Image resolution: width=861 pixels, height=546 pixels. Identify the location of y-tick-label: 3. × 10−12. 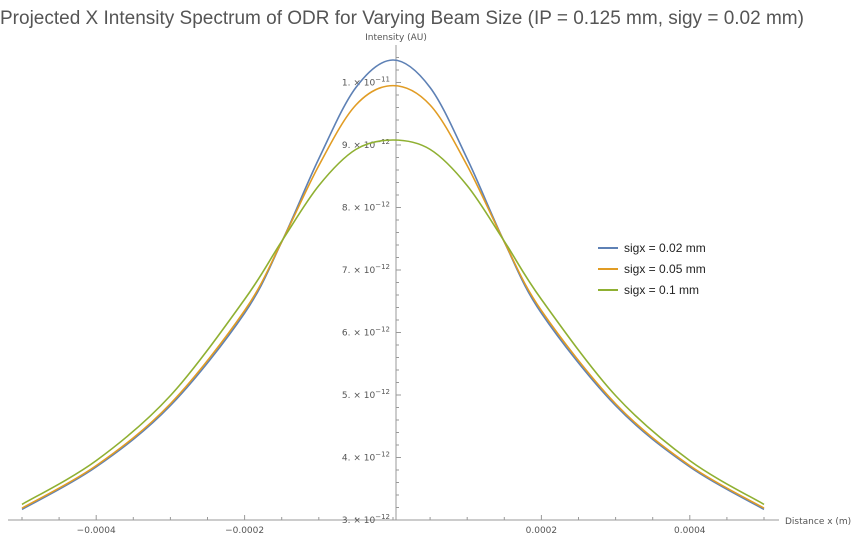
(366, 519).